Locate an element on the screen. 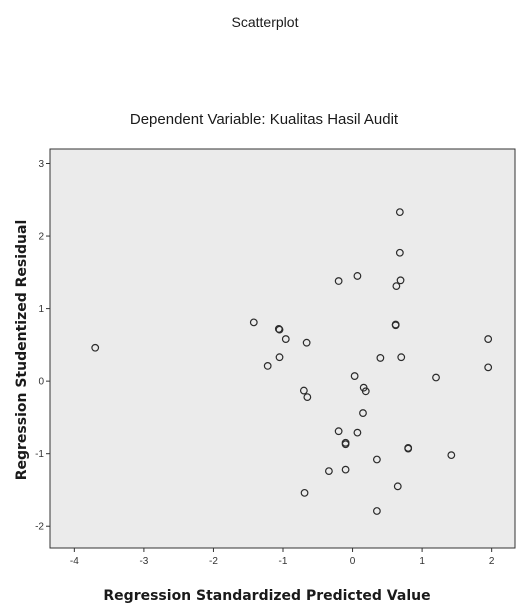 The width and height of the screenshot is (516, 608). x-tick-label: -2 is located at coordinates (213, 561).